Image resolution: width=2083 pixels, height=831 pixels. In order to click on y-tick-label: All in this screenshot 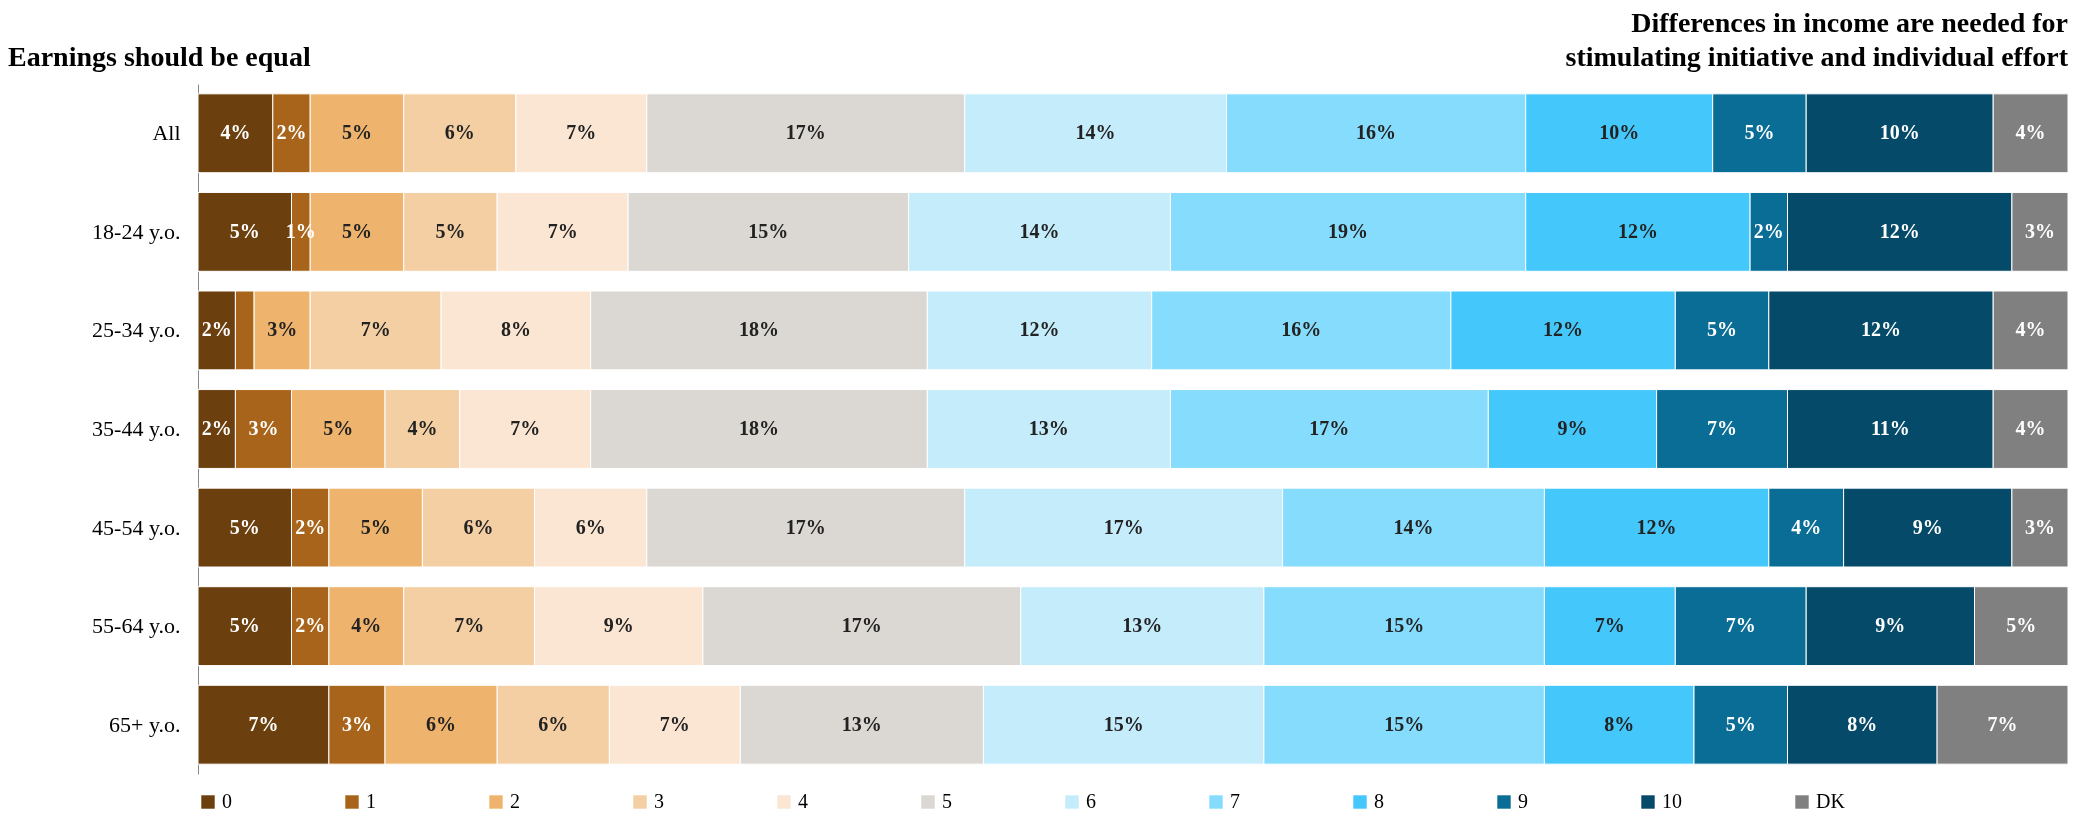, I will do `click(166, 133)`.